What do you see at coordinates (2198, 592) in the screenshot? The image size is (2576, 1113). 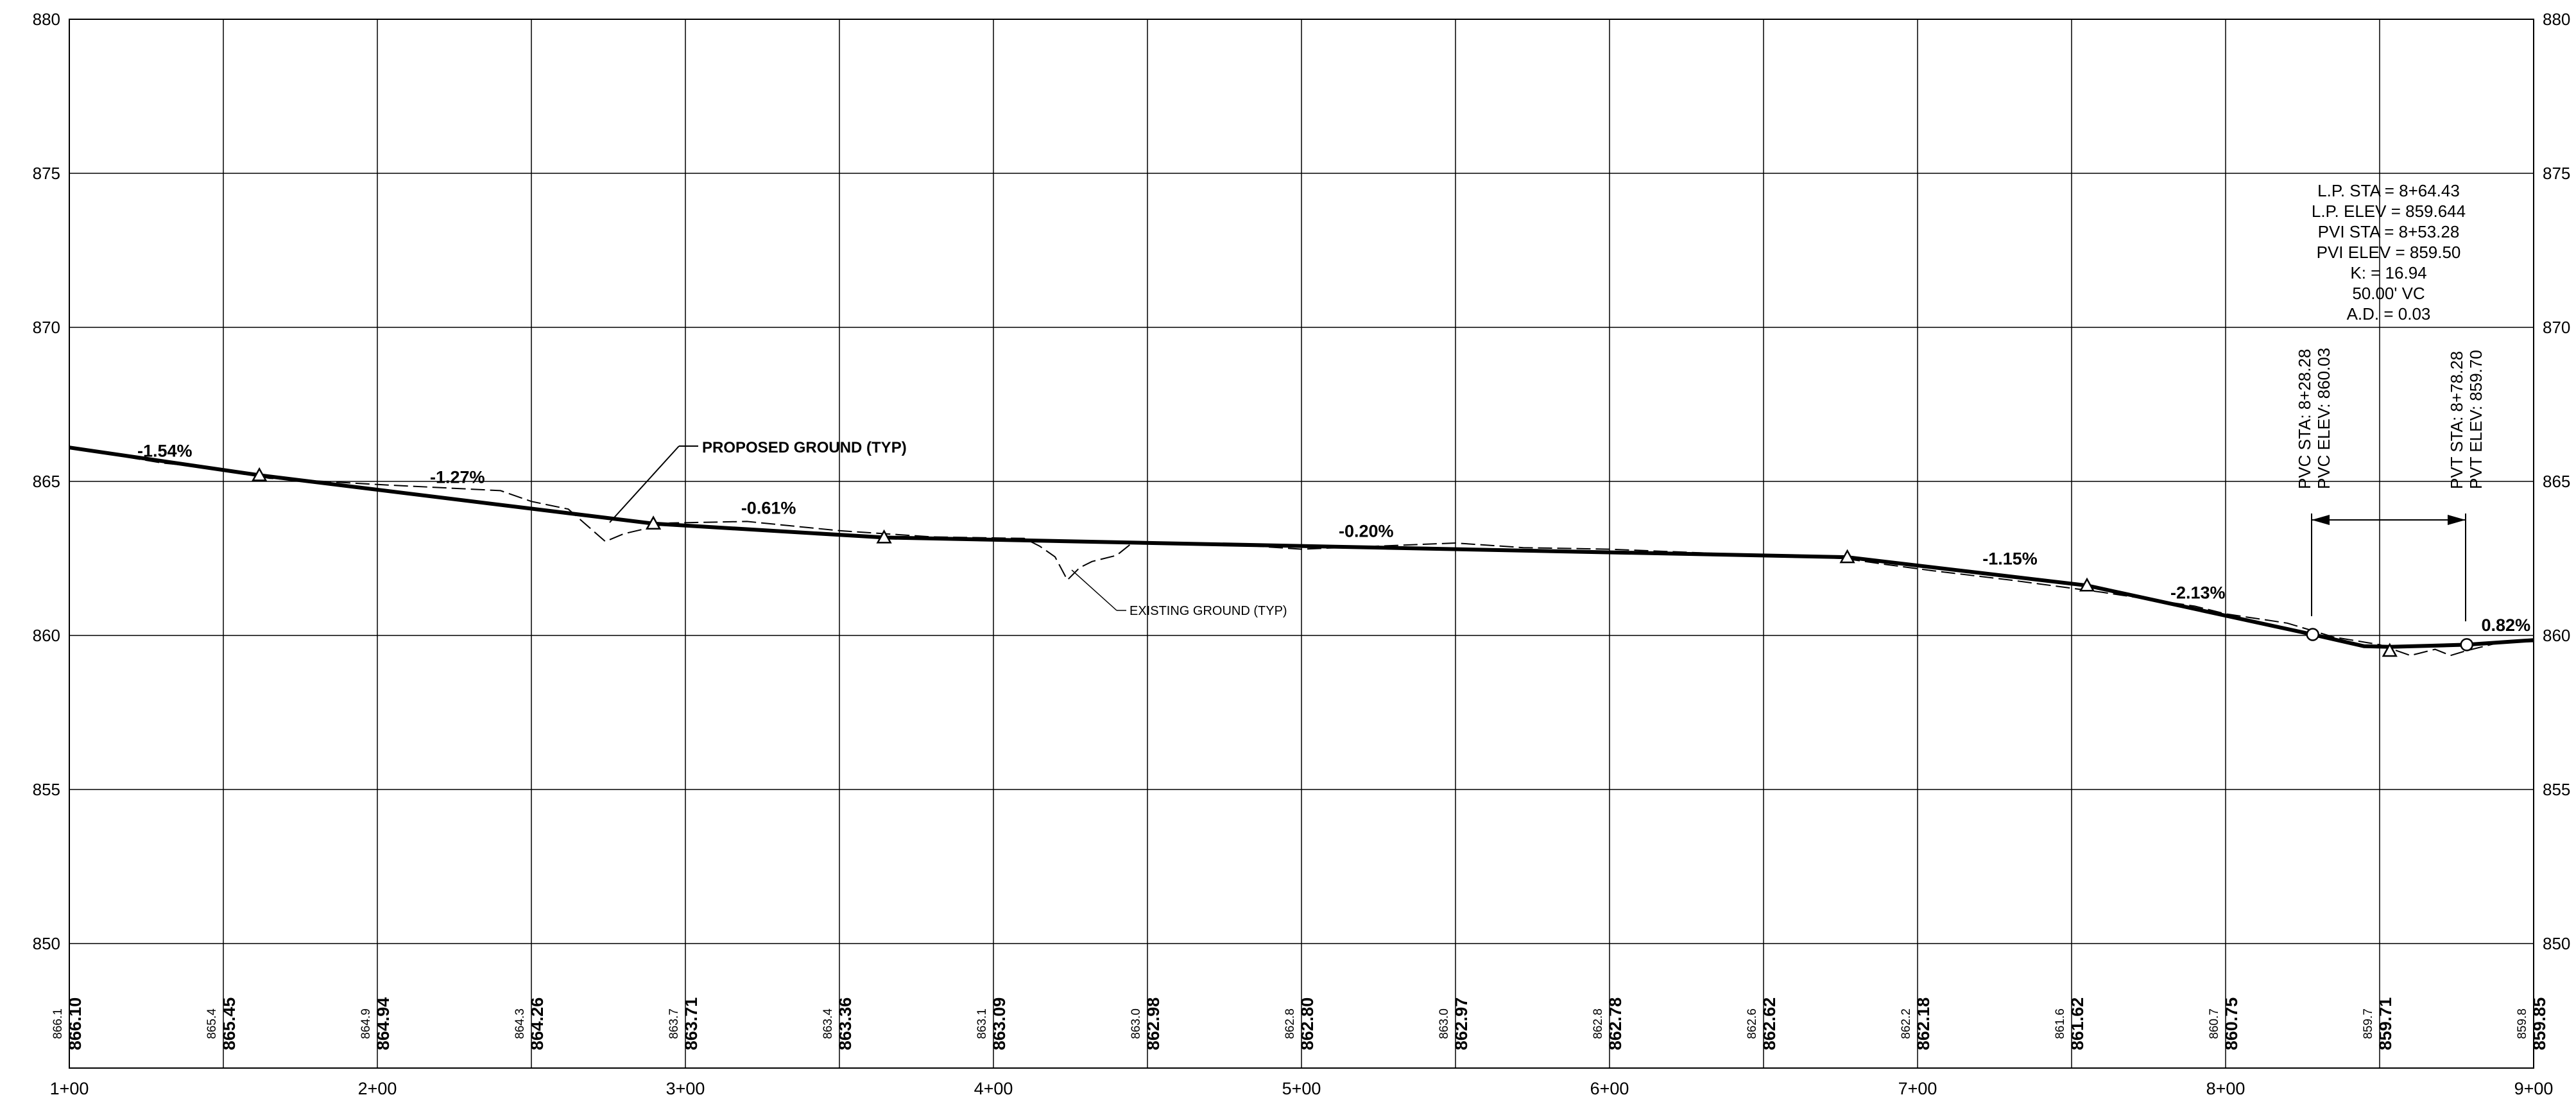 I see `grade-label: -2.13%` at bounding box center [2198, 592].